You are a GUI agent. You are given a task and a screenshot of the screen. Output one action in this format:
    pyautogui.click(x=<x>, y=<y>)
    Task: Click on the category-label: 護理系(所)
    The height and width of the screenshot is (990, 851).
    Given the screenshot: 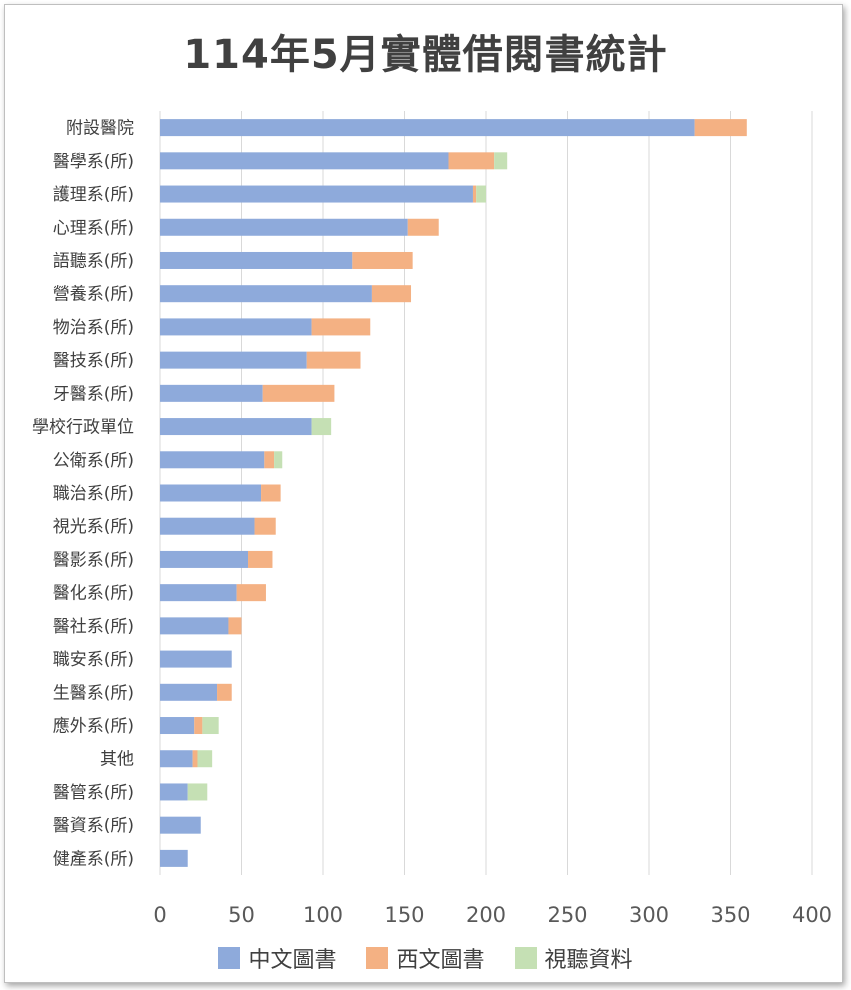 What is the action you would take?
    pyautogui.click(x=93, y=195)
    